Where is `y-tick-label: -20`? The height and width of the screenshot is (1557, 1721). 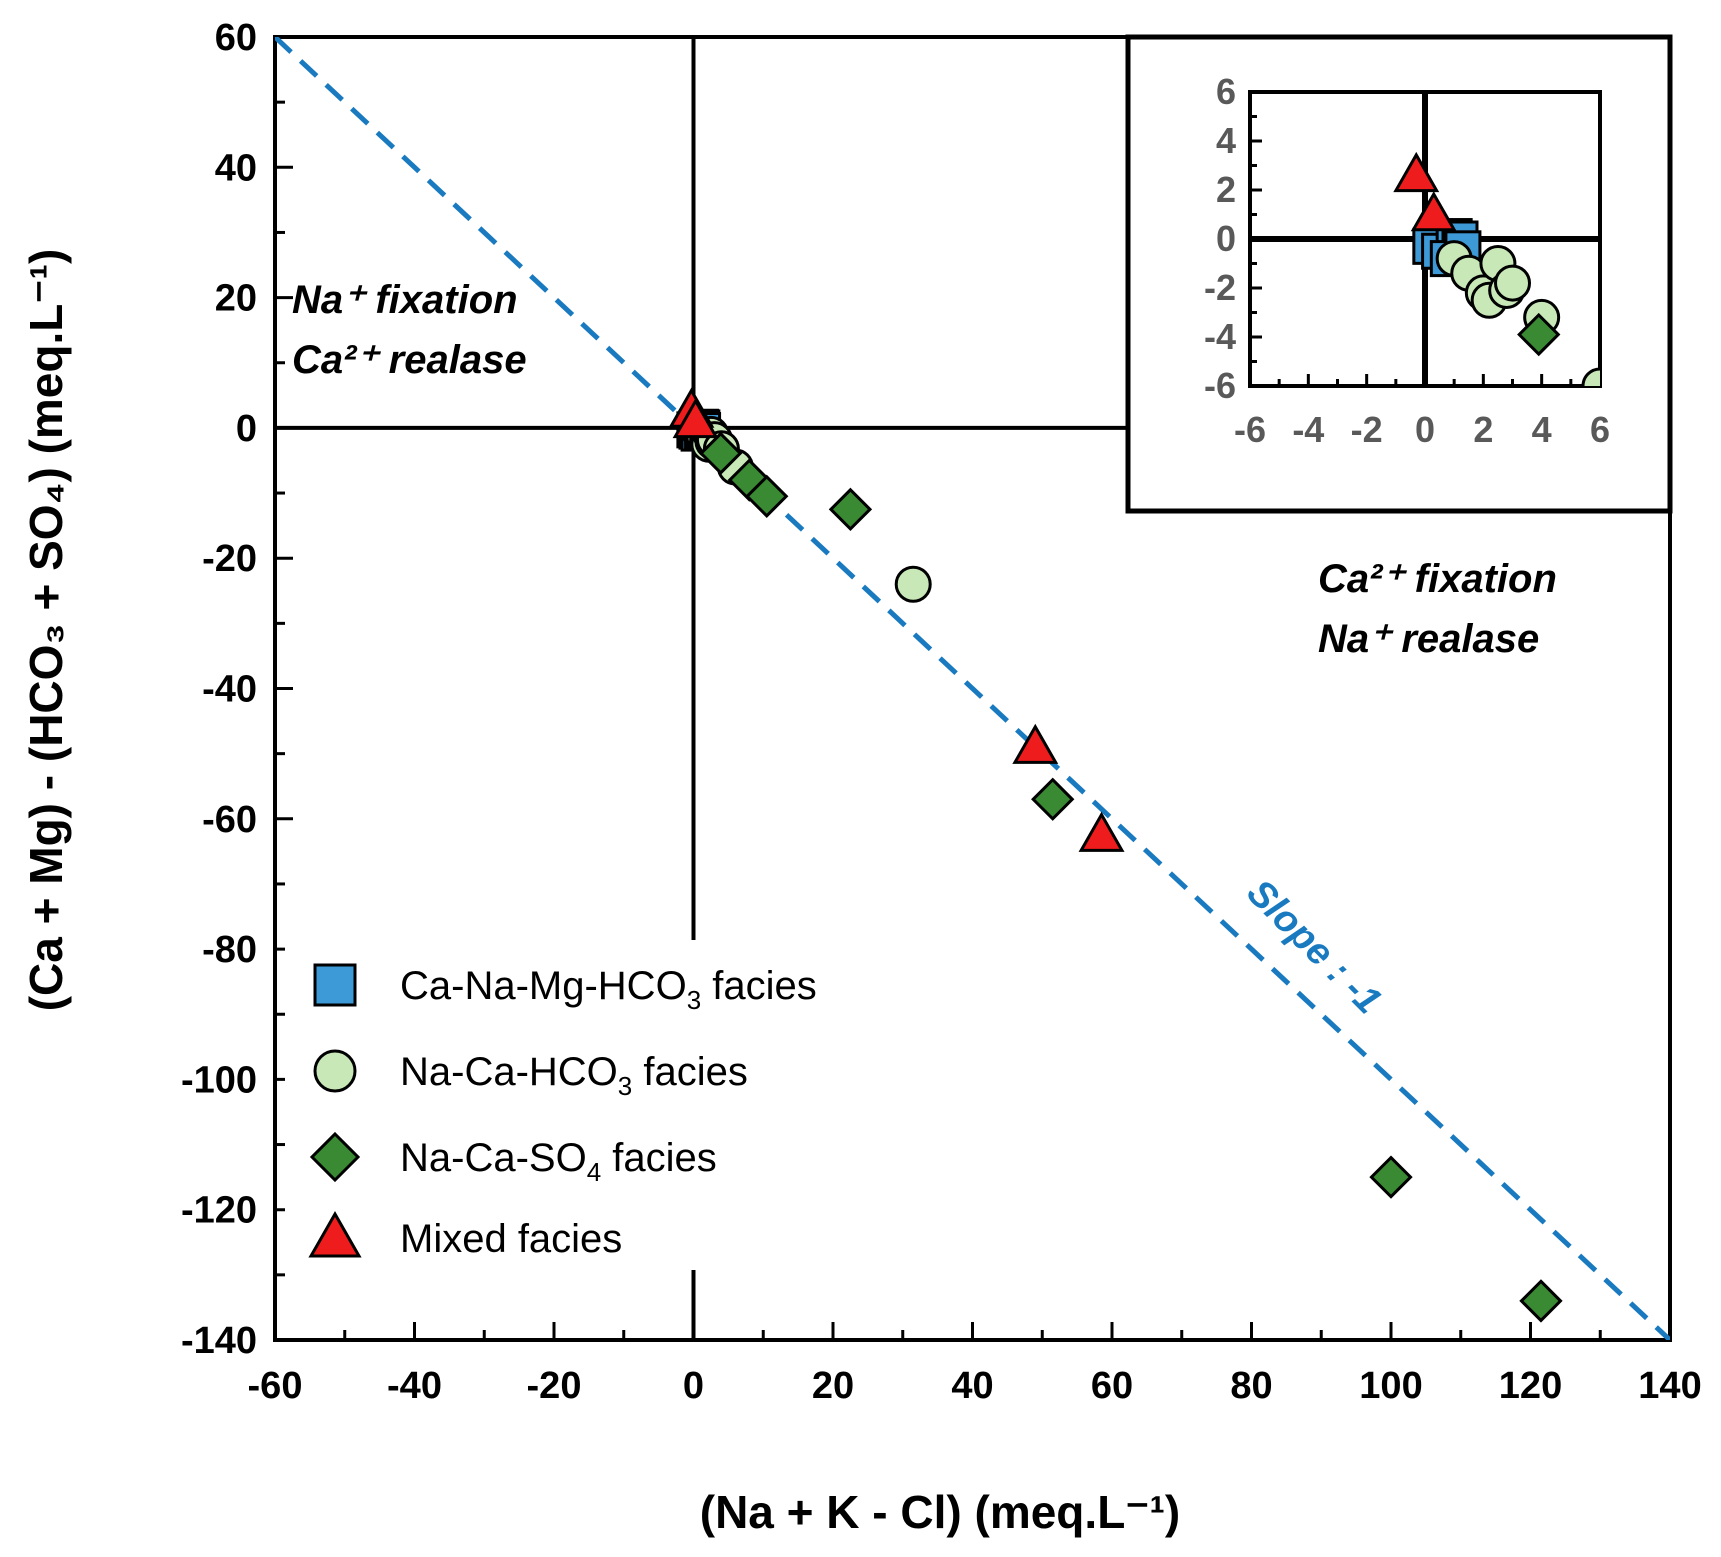
y-tick-label: -20 is located at coordinates (229, 559).